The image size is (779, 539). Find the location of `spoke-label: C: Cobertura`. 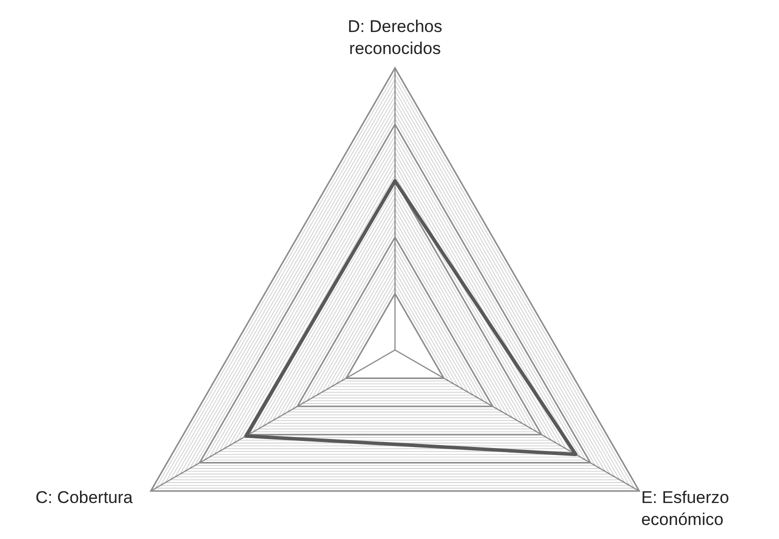

spoke-label: C: Cobertura is located at coordinates (84, 497).